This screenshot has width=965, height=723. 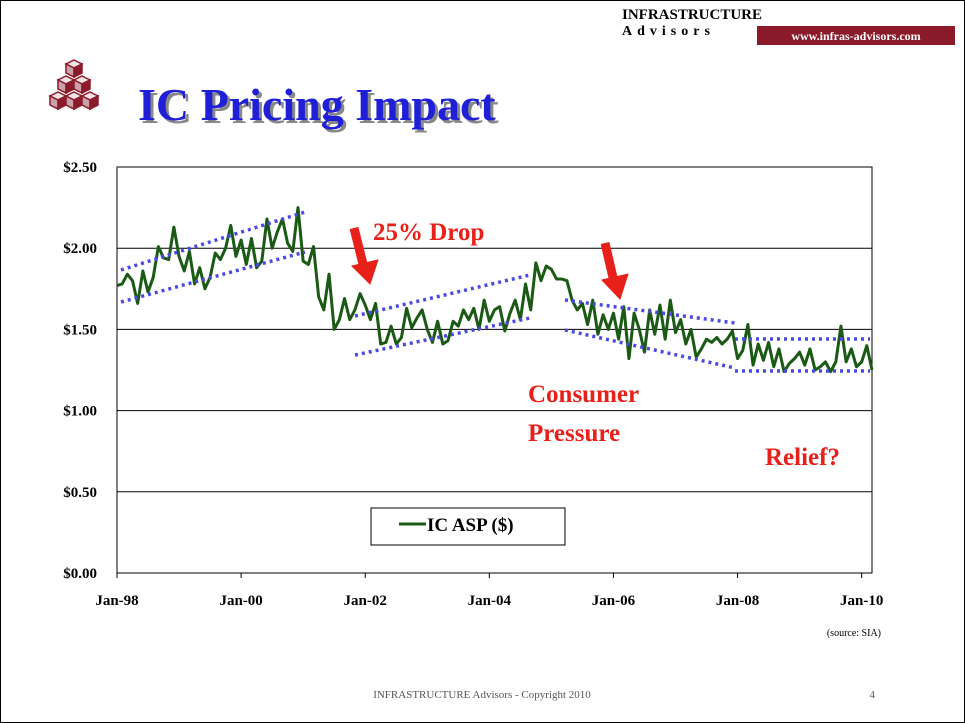 I want to click on title-shadow: IC Pricing Impact, so click(x=320, y=107).